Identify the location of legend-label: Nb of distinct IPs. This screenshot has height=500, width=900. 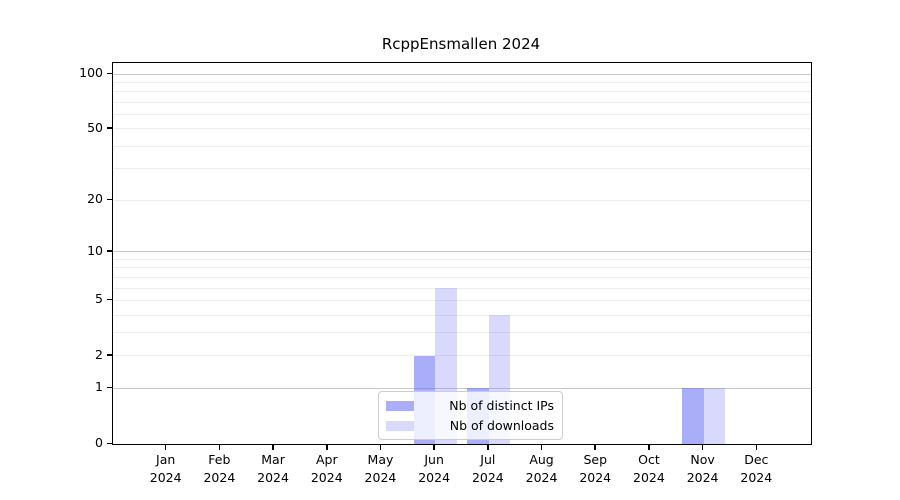
(501, 405).